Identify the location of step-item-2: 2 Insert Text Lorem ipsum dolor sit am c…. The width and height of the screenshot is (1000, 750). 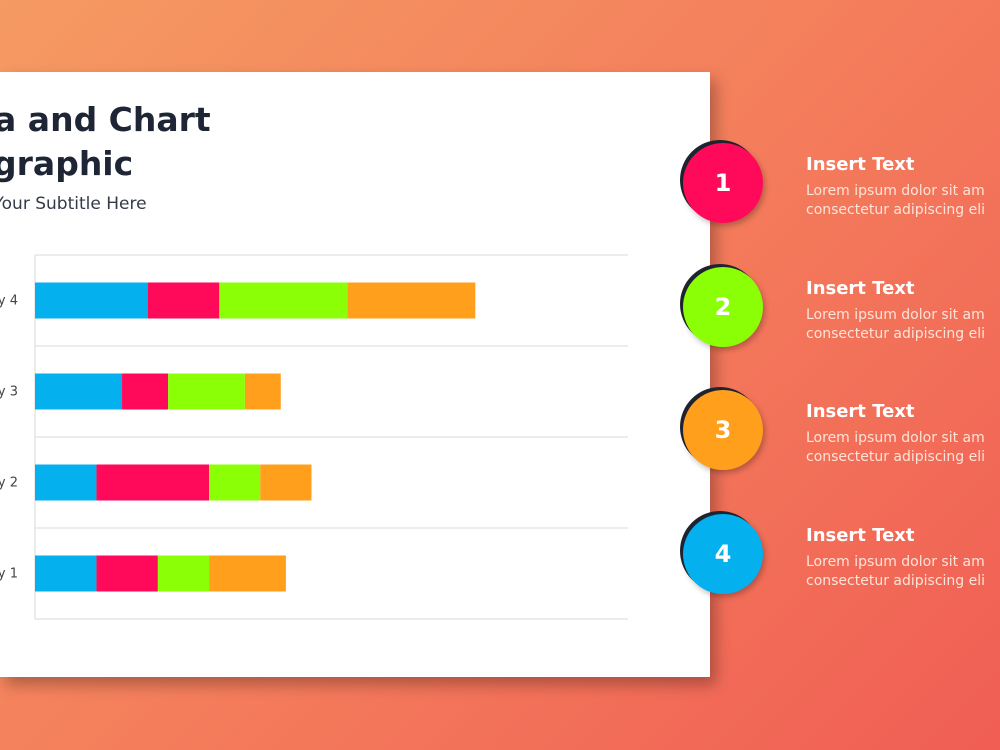
(834, 314).